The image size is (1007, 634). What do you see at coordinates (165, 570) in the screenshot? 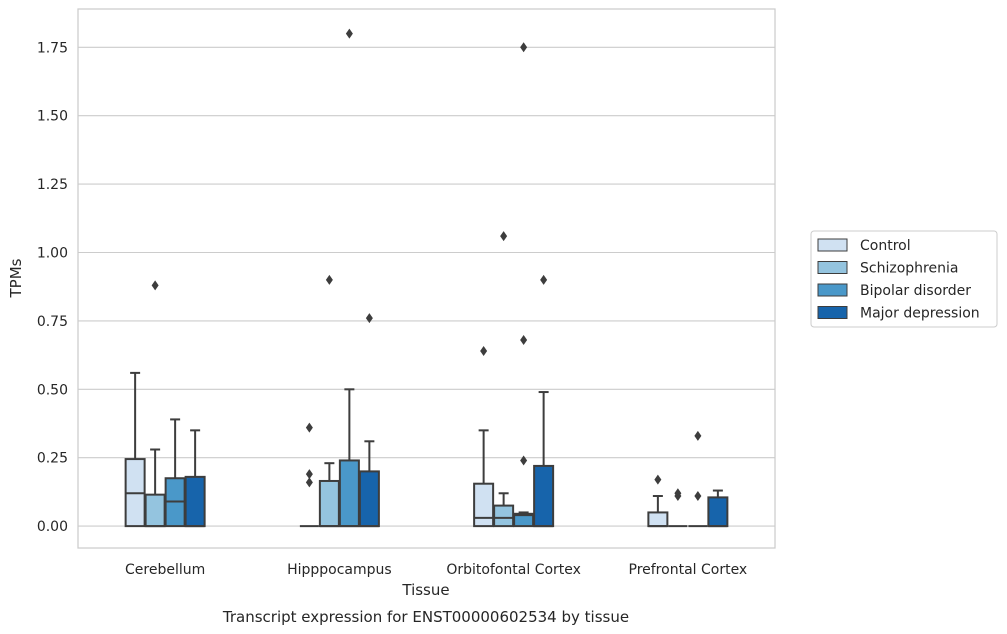
I see `x-tick-label: Cerebellum` at bounding box center [165, 570].